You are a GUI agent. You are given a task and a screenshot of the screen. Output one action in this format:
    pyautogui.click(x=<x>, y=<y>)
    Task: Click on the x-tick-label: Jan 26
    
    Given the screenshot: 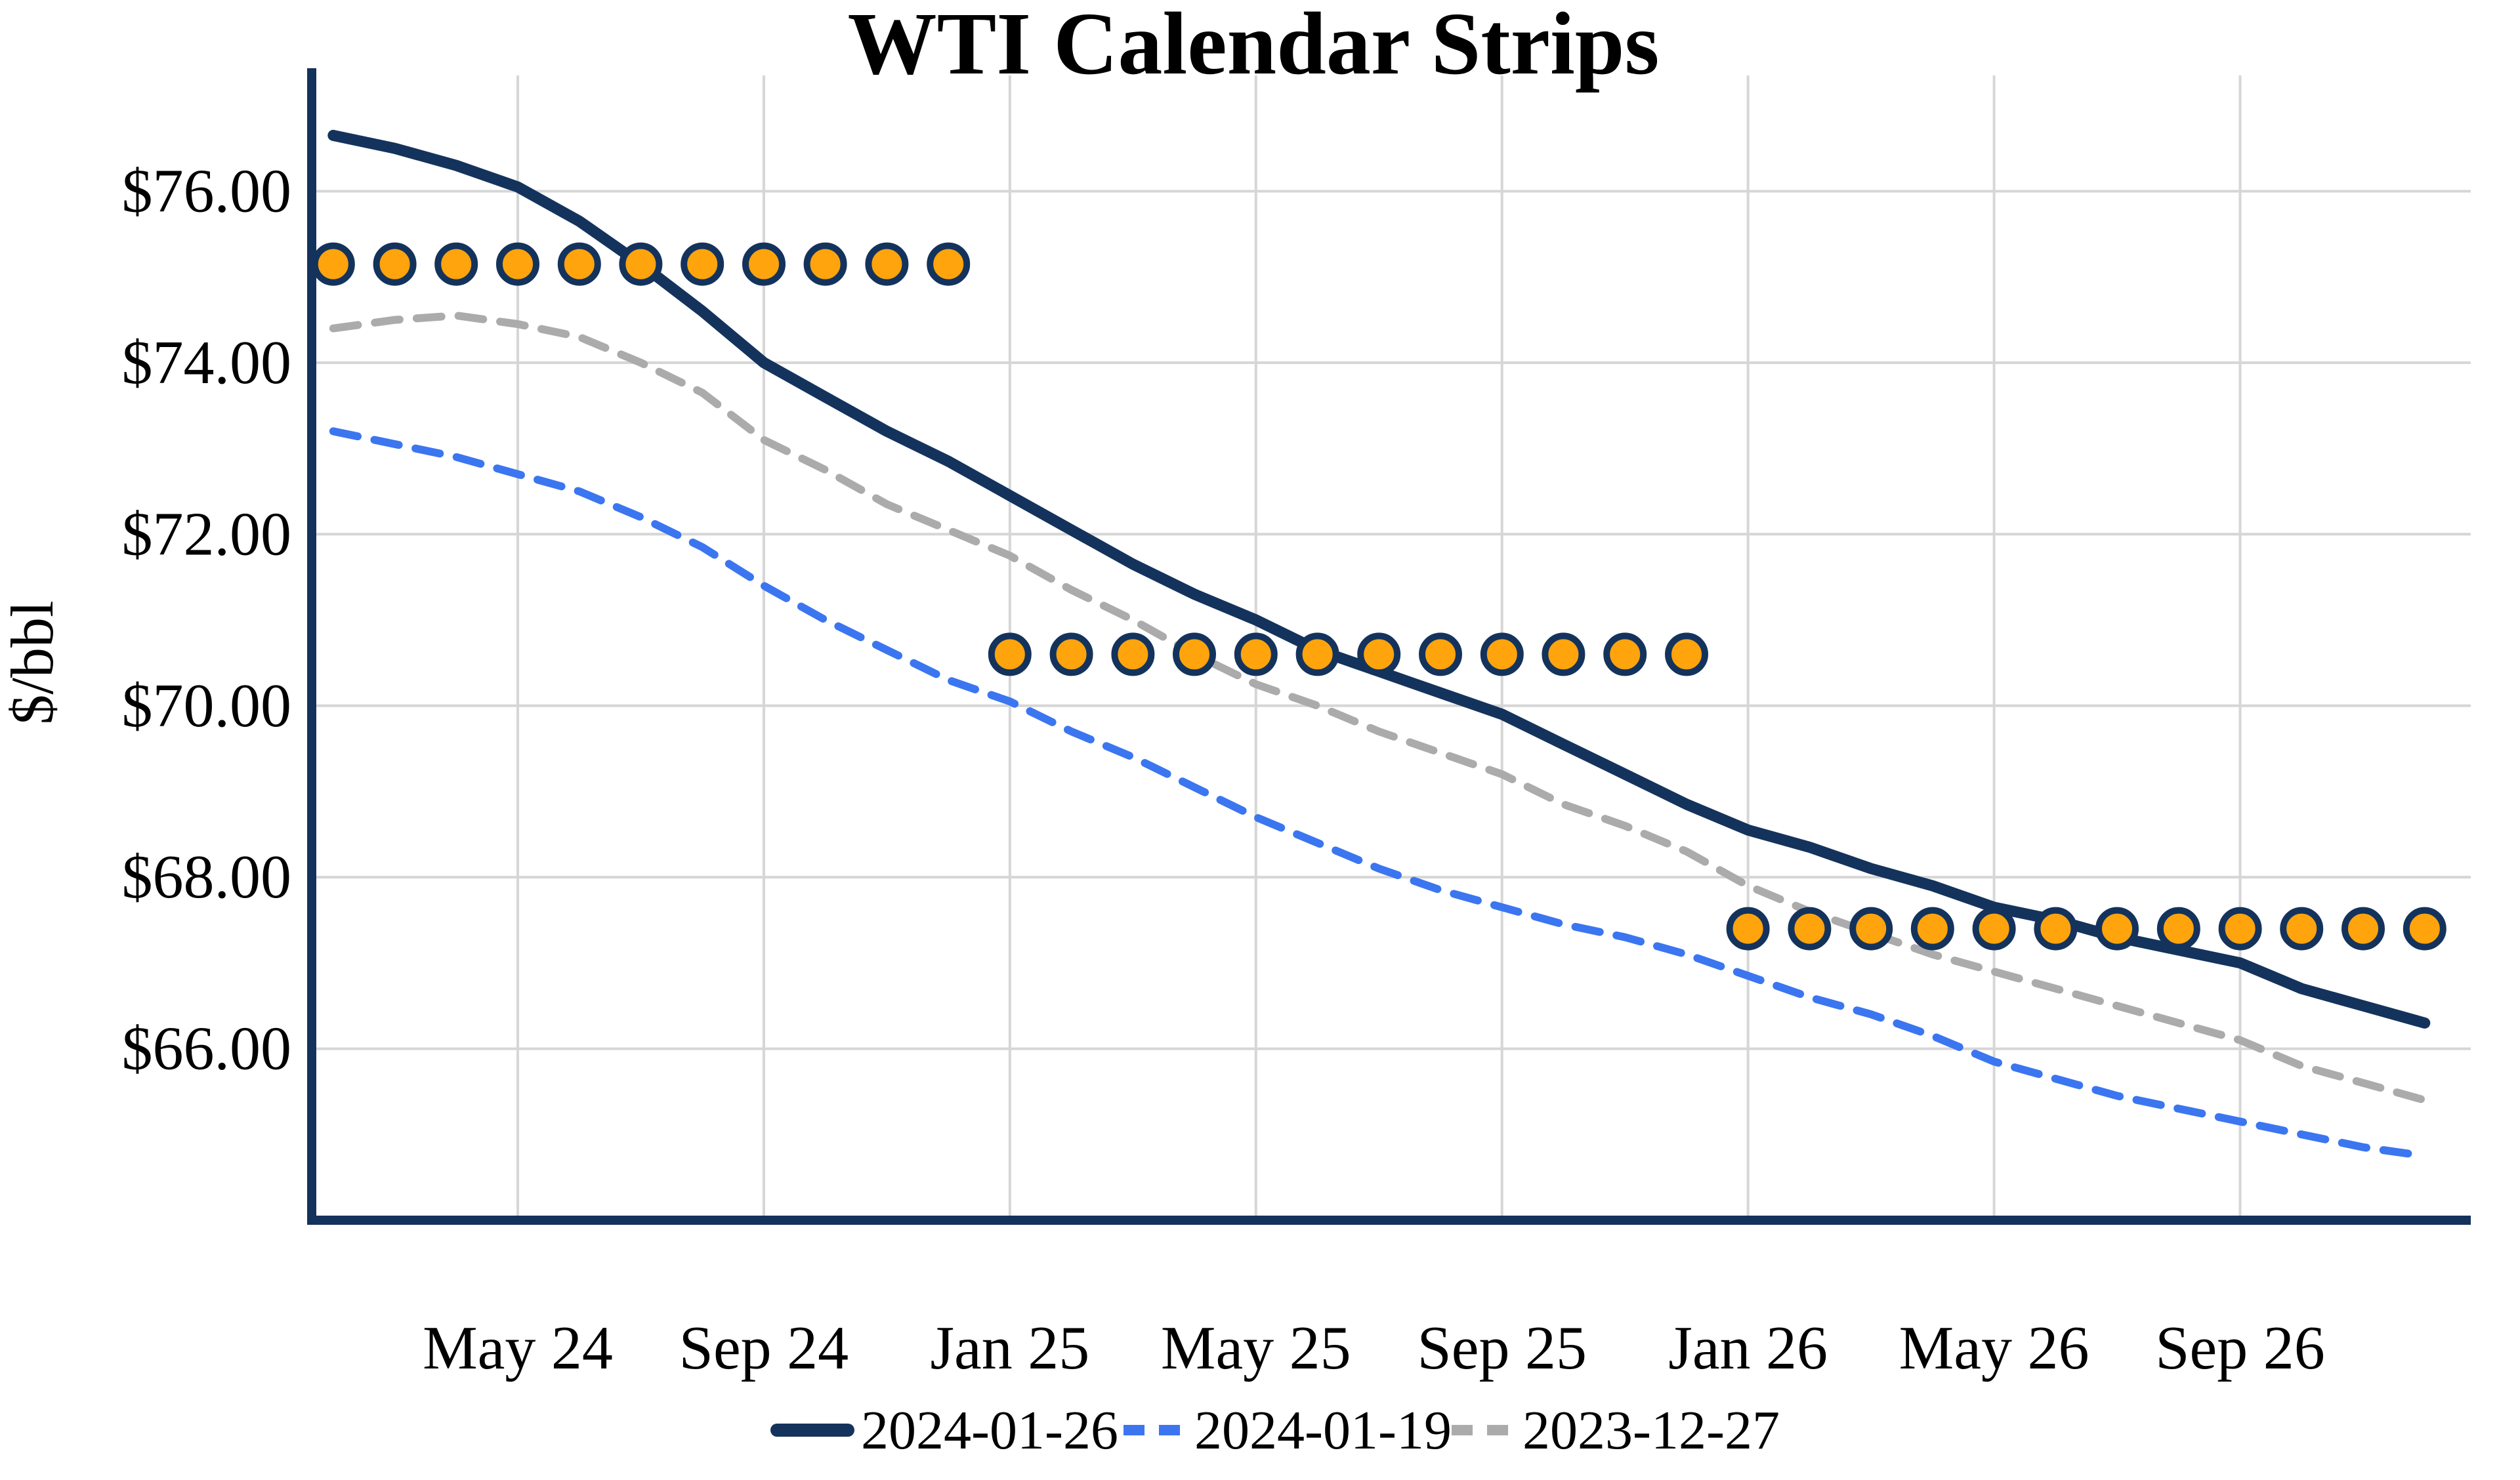 What is the action you would take?
    pyautogui.click(x=1748, y=1348)
    